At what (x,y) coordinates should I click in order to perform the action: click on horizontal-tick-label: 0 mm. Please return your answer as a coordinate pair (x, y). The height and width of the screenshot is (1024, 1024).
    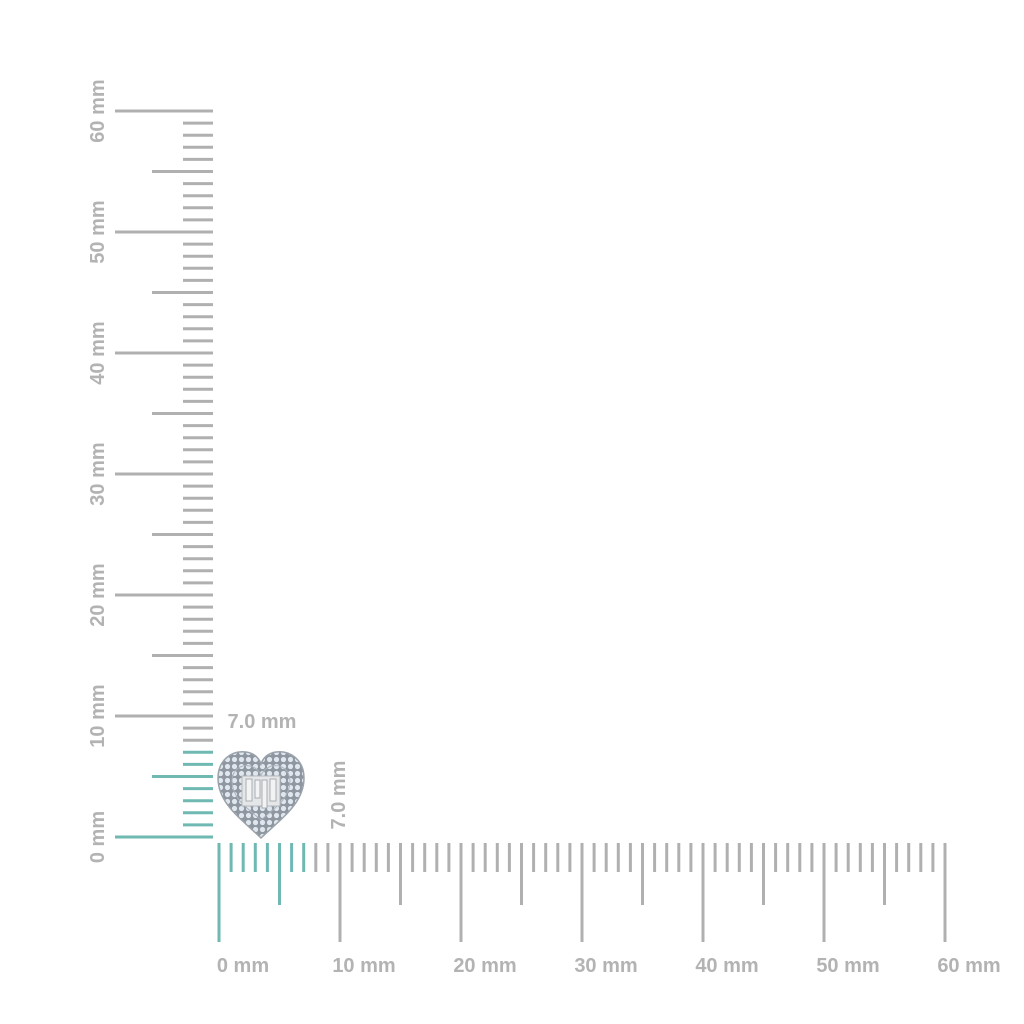
    Looking at the image, I should click on (243, 966).